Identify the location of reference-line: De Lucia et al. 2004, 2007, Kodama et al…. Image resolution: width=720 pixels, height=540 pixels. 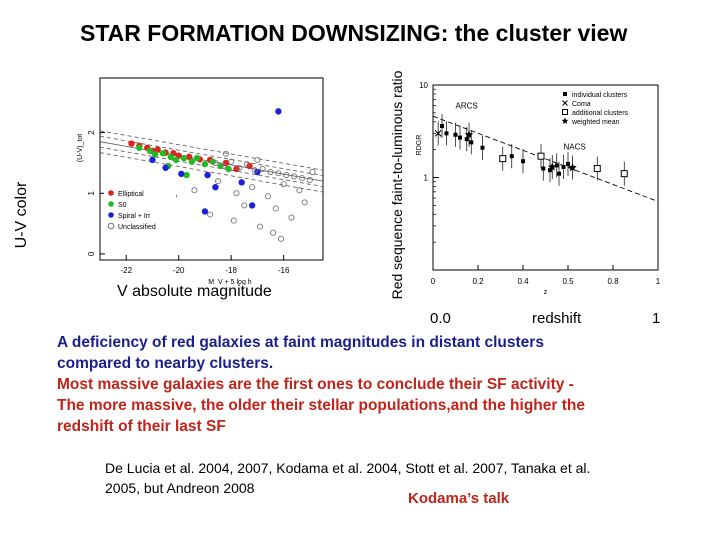
(348, 468).